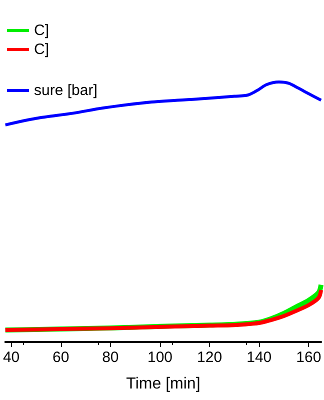 This screenshot has width=324, height=400. What do you see at coordinates (110, 357) in the screenshot?
I see `x-tick-label: 80` at bounding box center [110, 357].